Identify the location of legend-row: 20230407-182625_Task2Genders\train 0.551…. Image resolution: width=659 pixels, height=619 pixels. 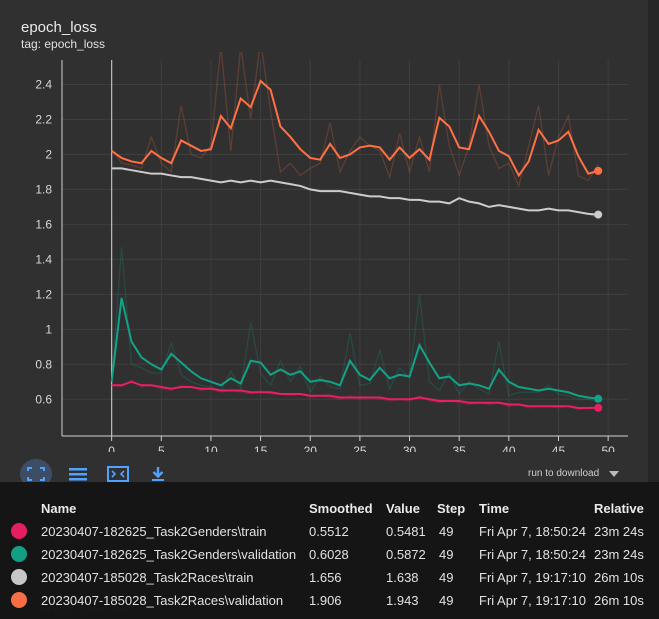
(329, 533).